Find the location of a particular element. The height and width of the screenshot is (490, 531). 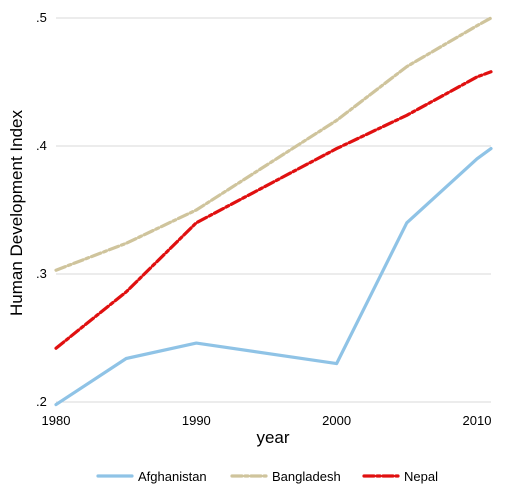

x-tick-label: 2000 is located at coordinates (336, 420).